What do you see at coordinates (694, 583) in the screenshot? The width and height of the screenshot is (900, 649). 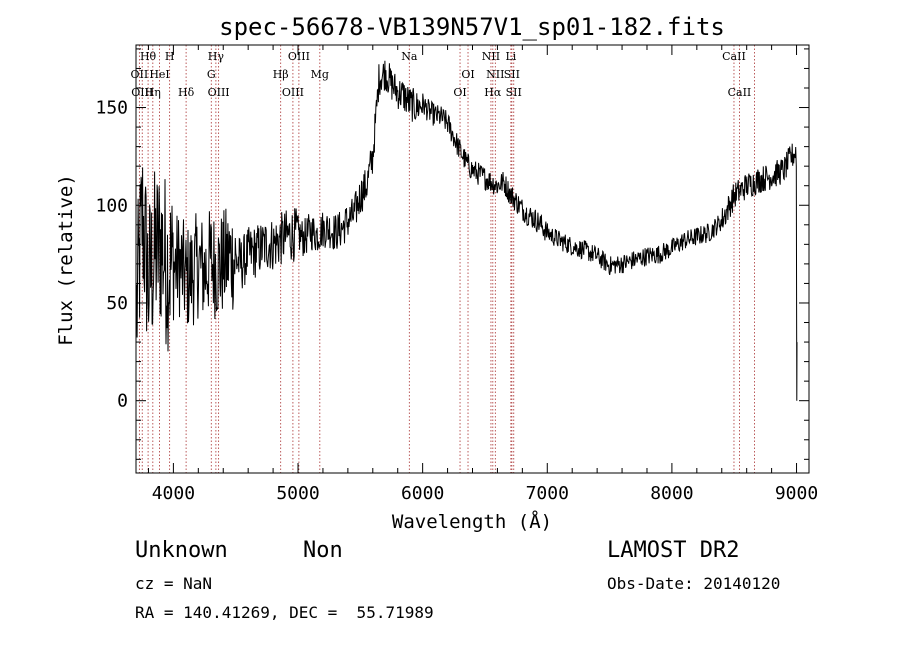 I see `obsdate-label: Obs-Date: 20140120` at bounding box center [694, 583].